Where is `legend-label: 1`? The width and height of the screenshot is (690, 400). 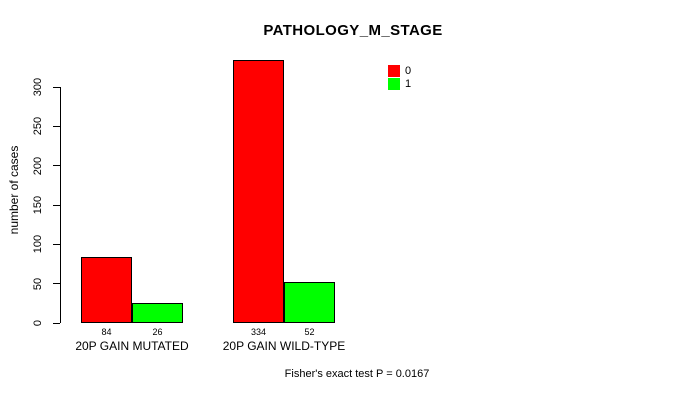
legend-label: 1 is located at coordinates (408, 84).